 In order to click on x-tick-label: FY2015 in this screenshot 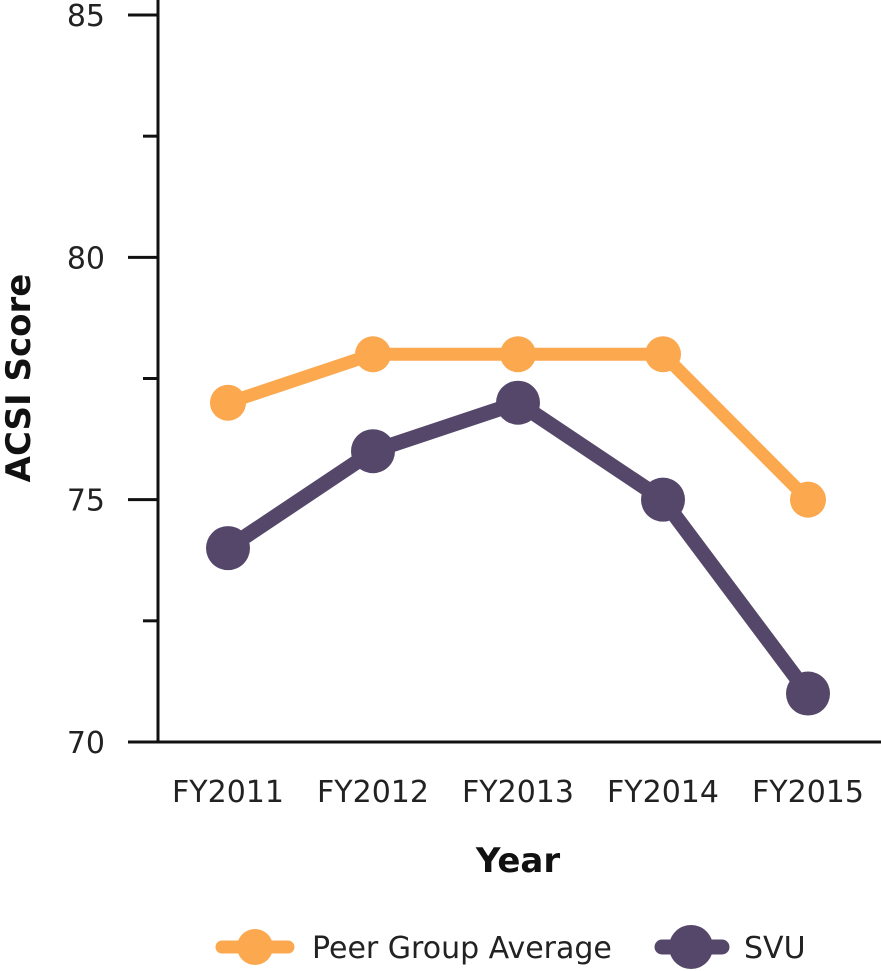, I will do `click(808, 792)`.